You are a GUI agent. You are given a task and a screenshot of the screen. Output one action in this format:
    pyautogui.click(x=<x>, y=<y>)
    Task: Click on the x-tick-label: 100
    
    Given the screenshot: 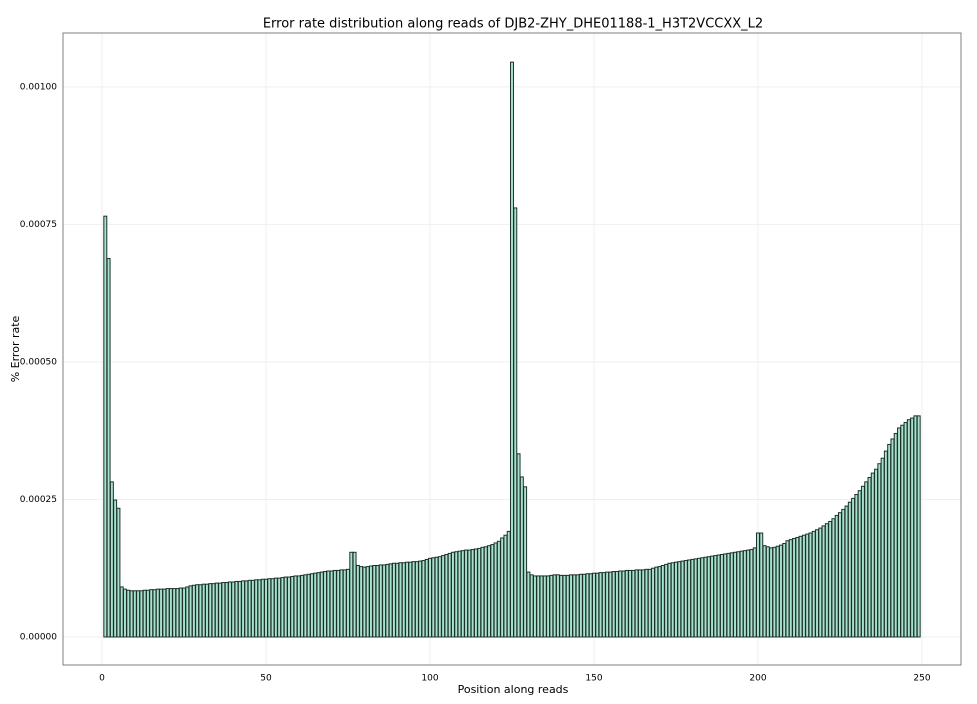 What is the action you would take?
    pyautogui.click(x=429, y=679)
    